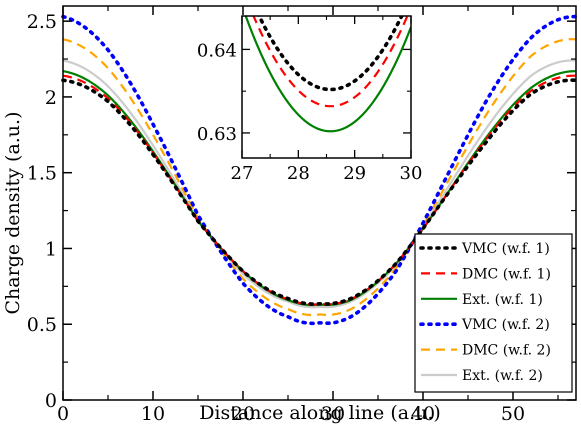  What do you see at coordinates (42, 325) in the screenshot?
I see `y-tick-label: 0.5` at bounding box center [42, 325].